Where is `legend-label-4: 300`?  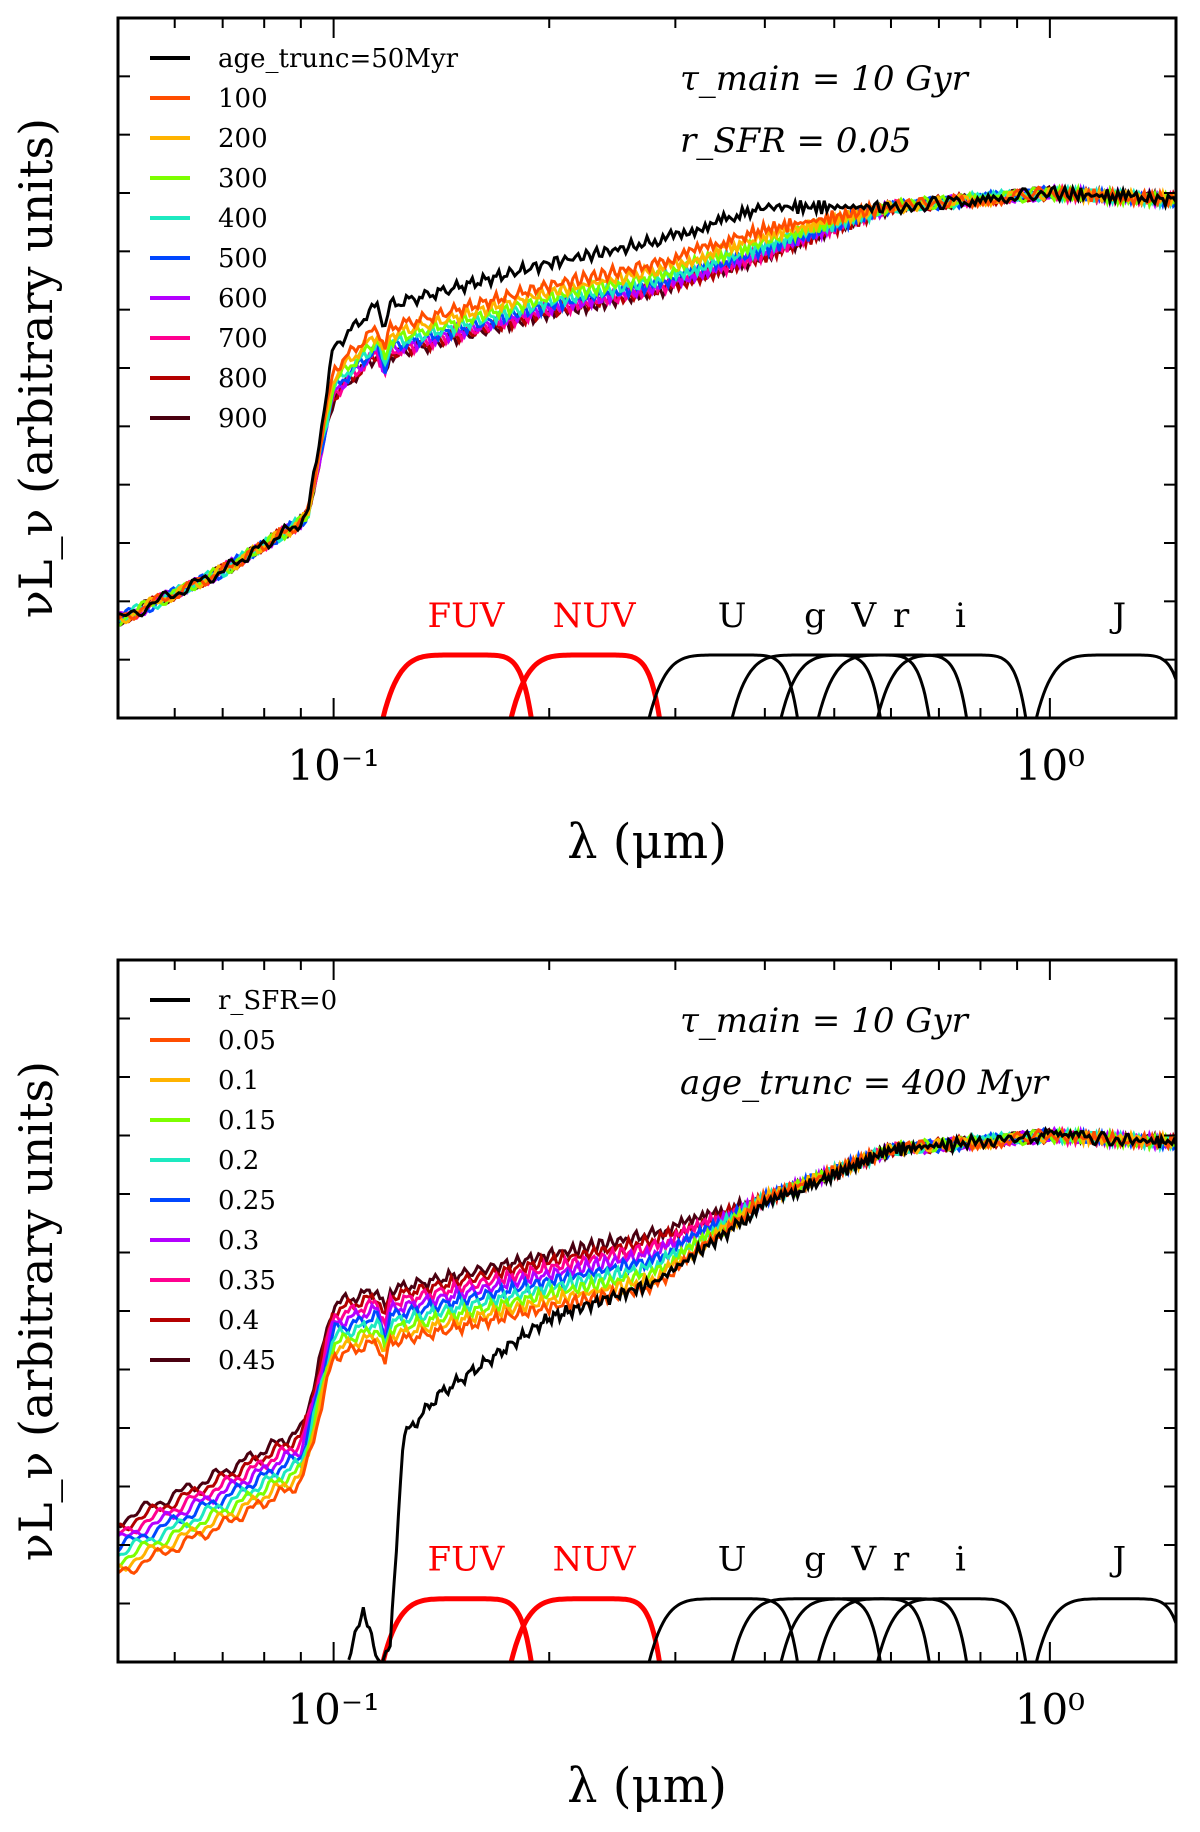 legend-label-4: 300 is located at coordinates (243, 179).